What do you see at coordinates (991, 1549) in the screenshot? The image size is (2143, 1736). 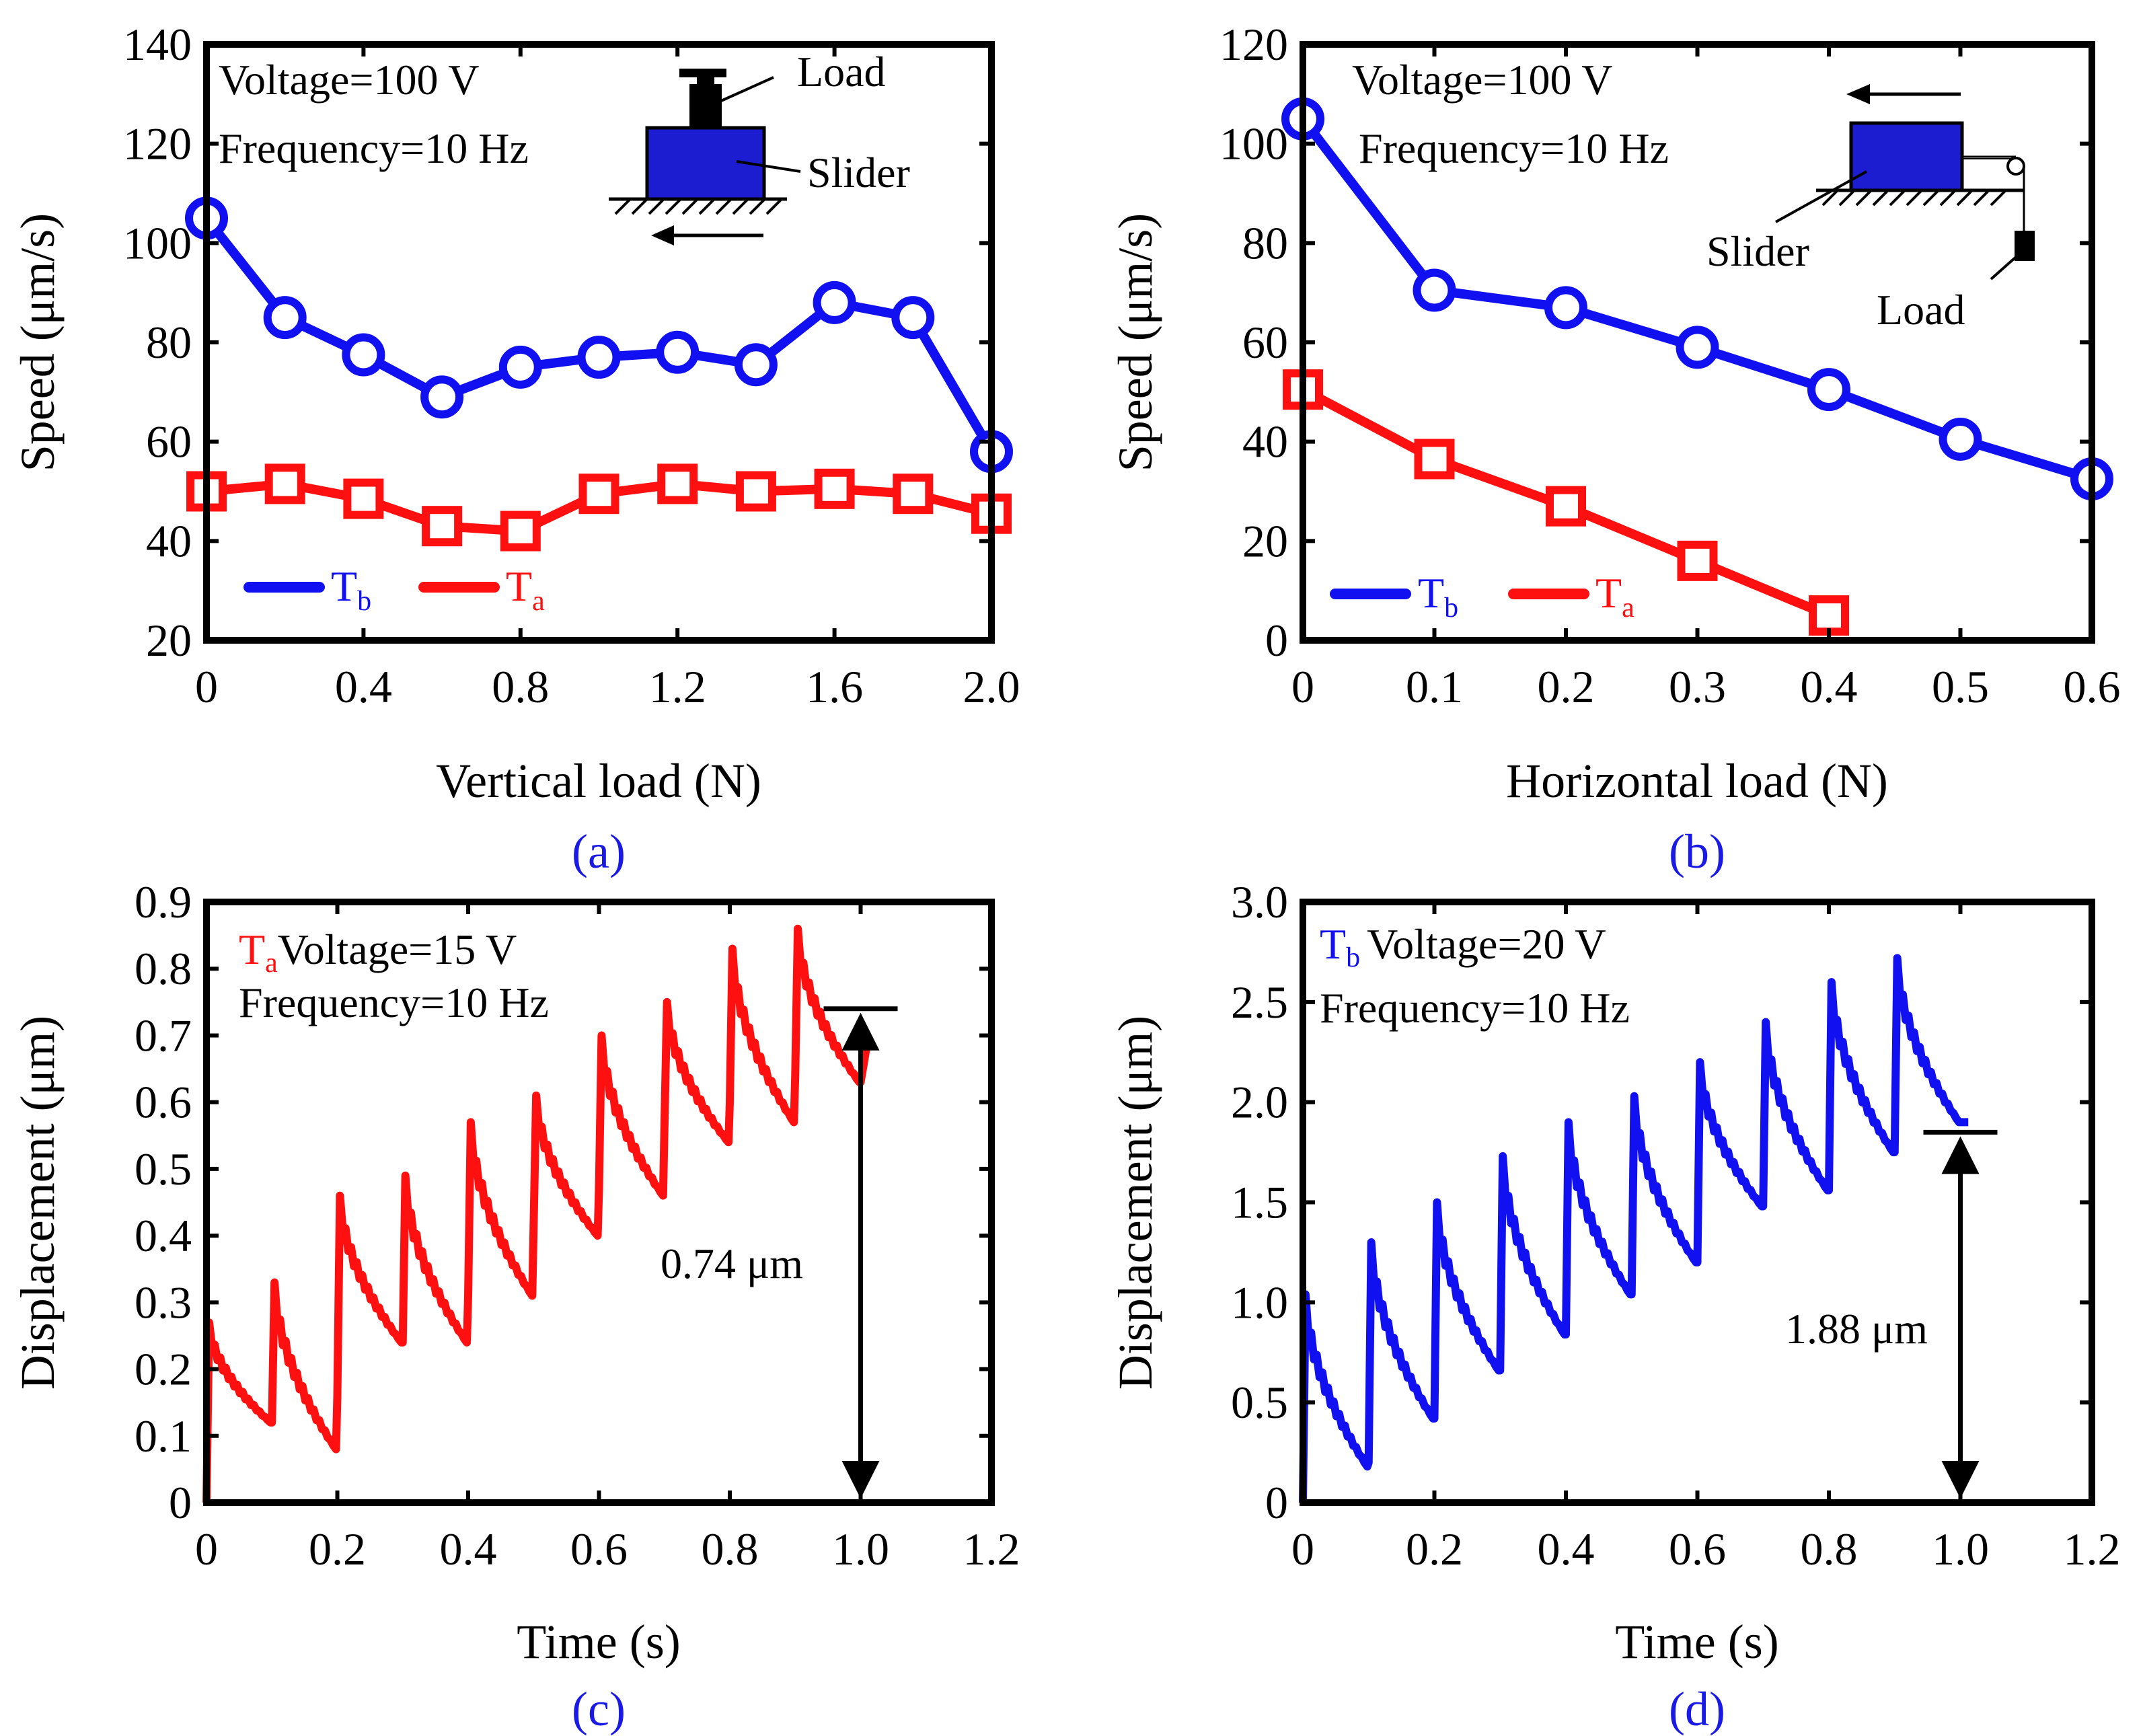 I see `x-tick-label-c: 1.2` at bounding box center [991, 1549].